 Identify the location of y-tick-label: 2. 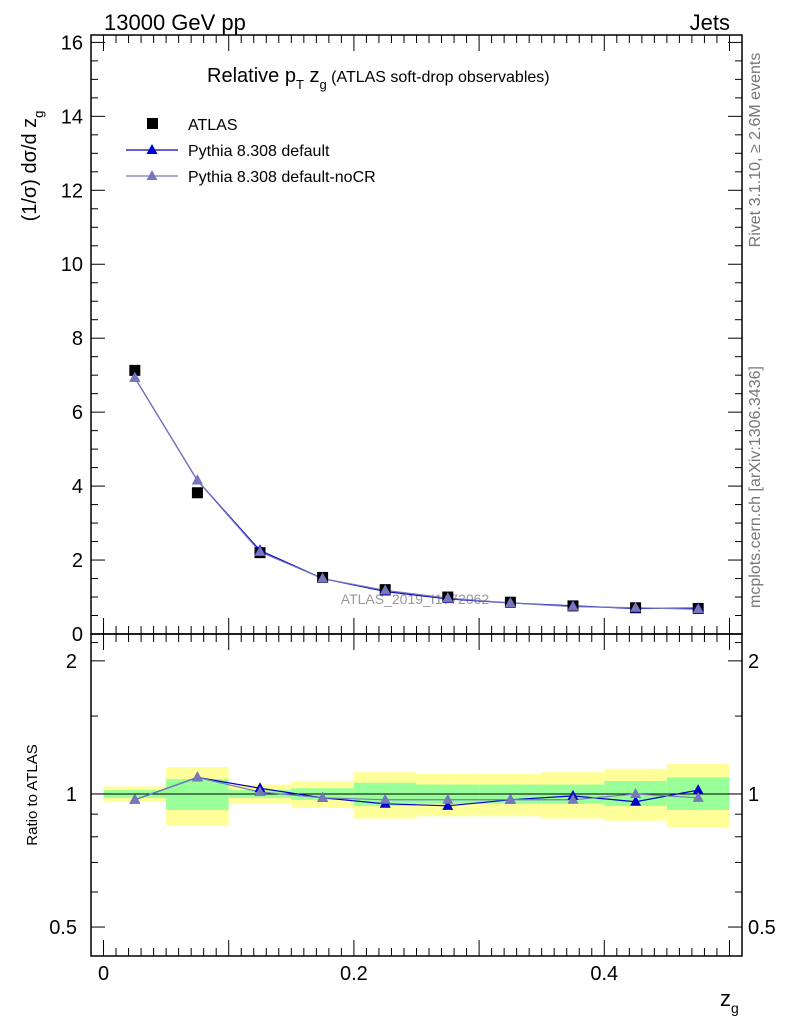
(77, 561).